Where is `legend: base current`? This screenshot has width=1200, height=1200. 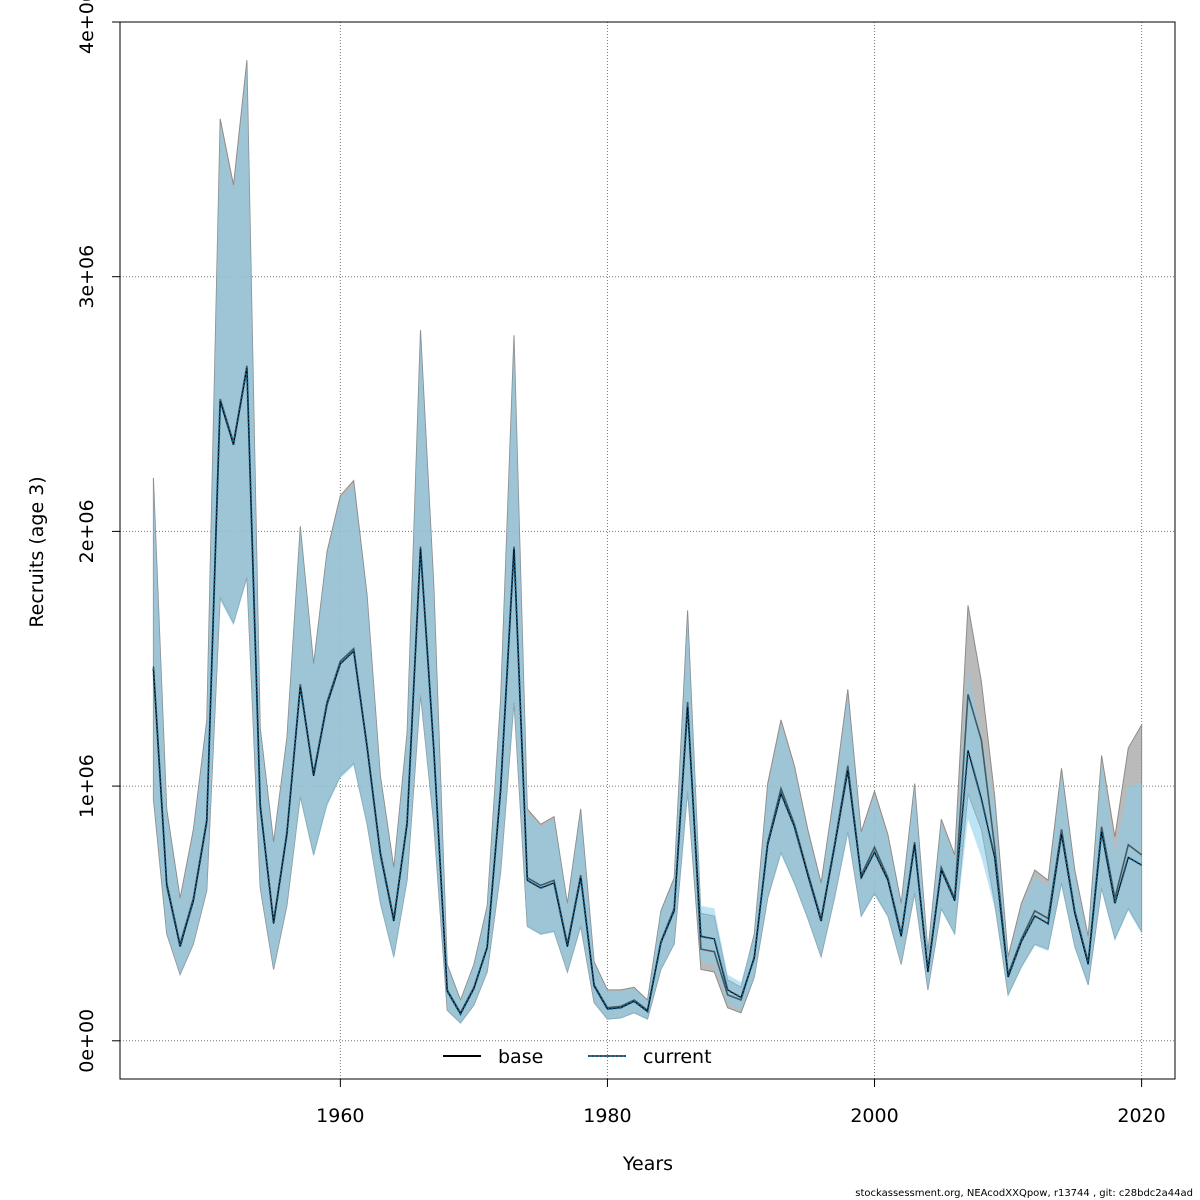 legend: base current is located at coordinates (577, 1057).